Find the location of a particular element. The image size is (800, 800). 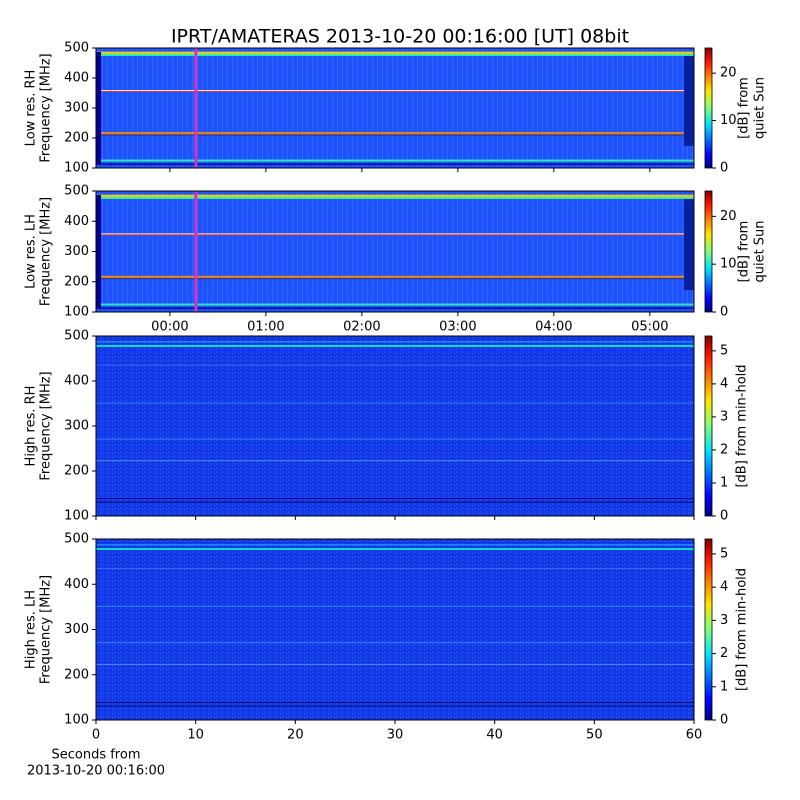

y-axis-label: High res. LH is located at coordinates (31, 629).